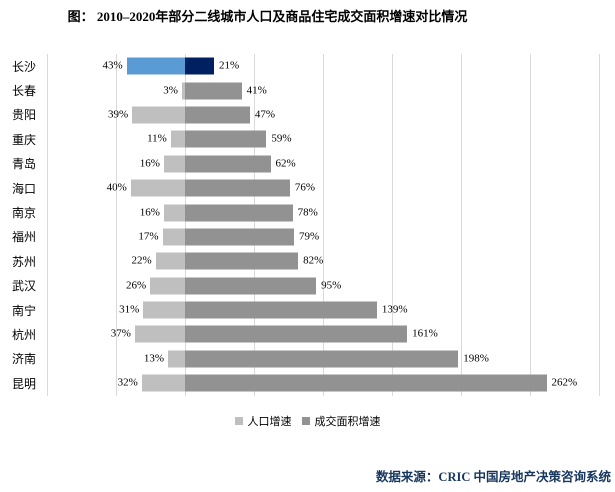  Describe the element at coordinates (118, 114) in the screenshot. I see `population-growth-value: 39%` at that location.